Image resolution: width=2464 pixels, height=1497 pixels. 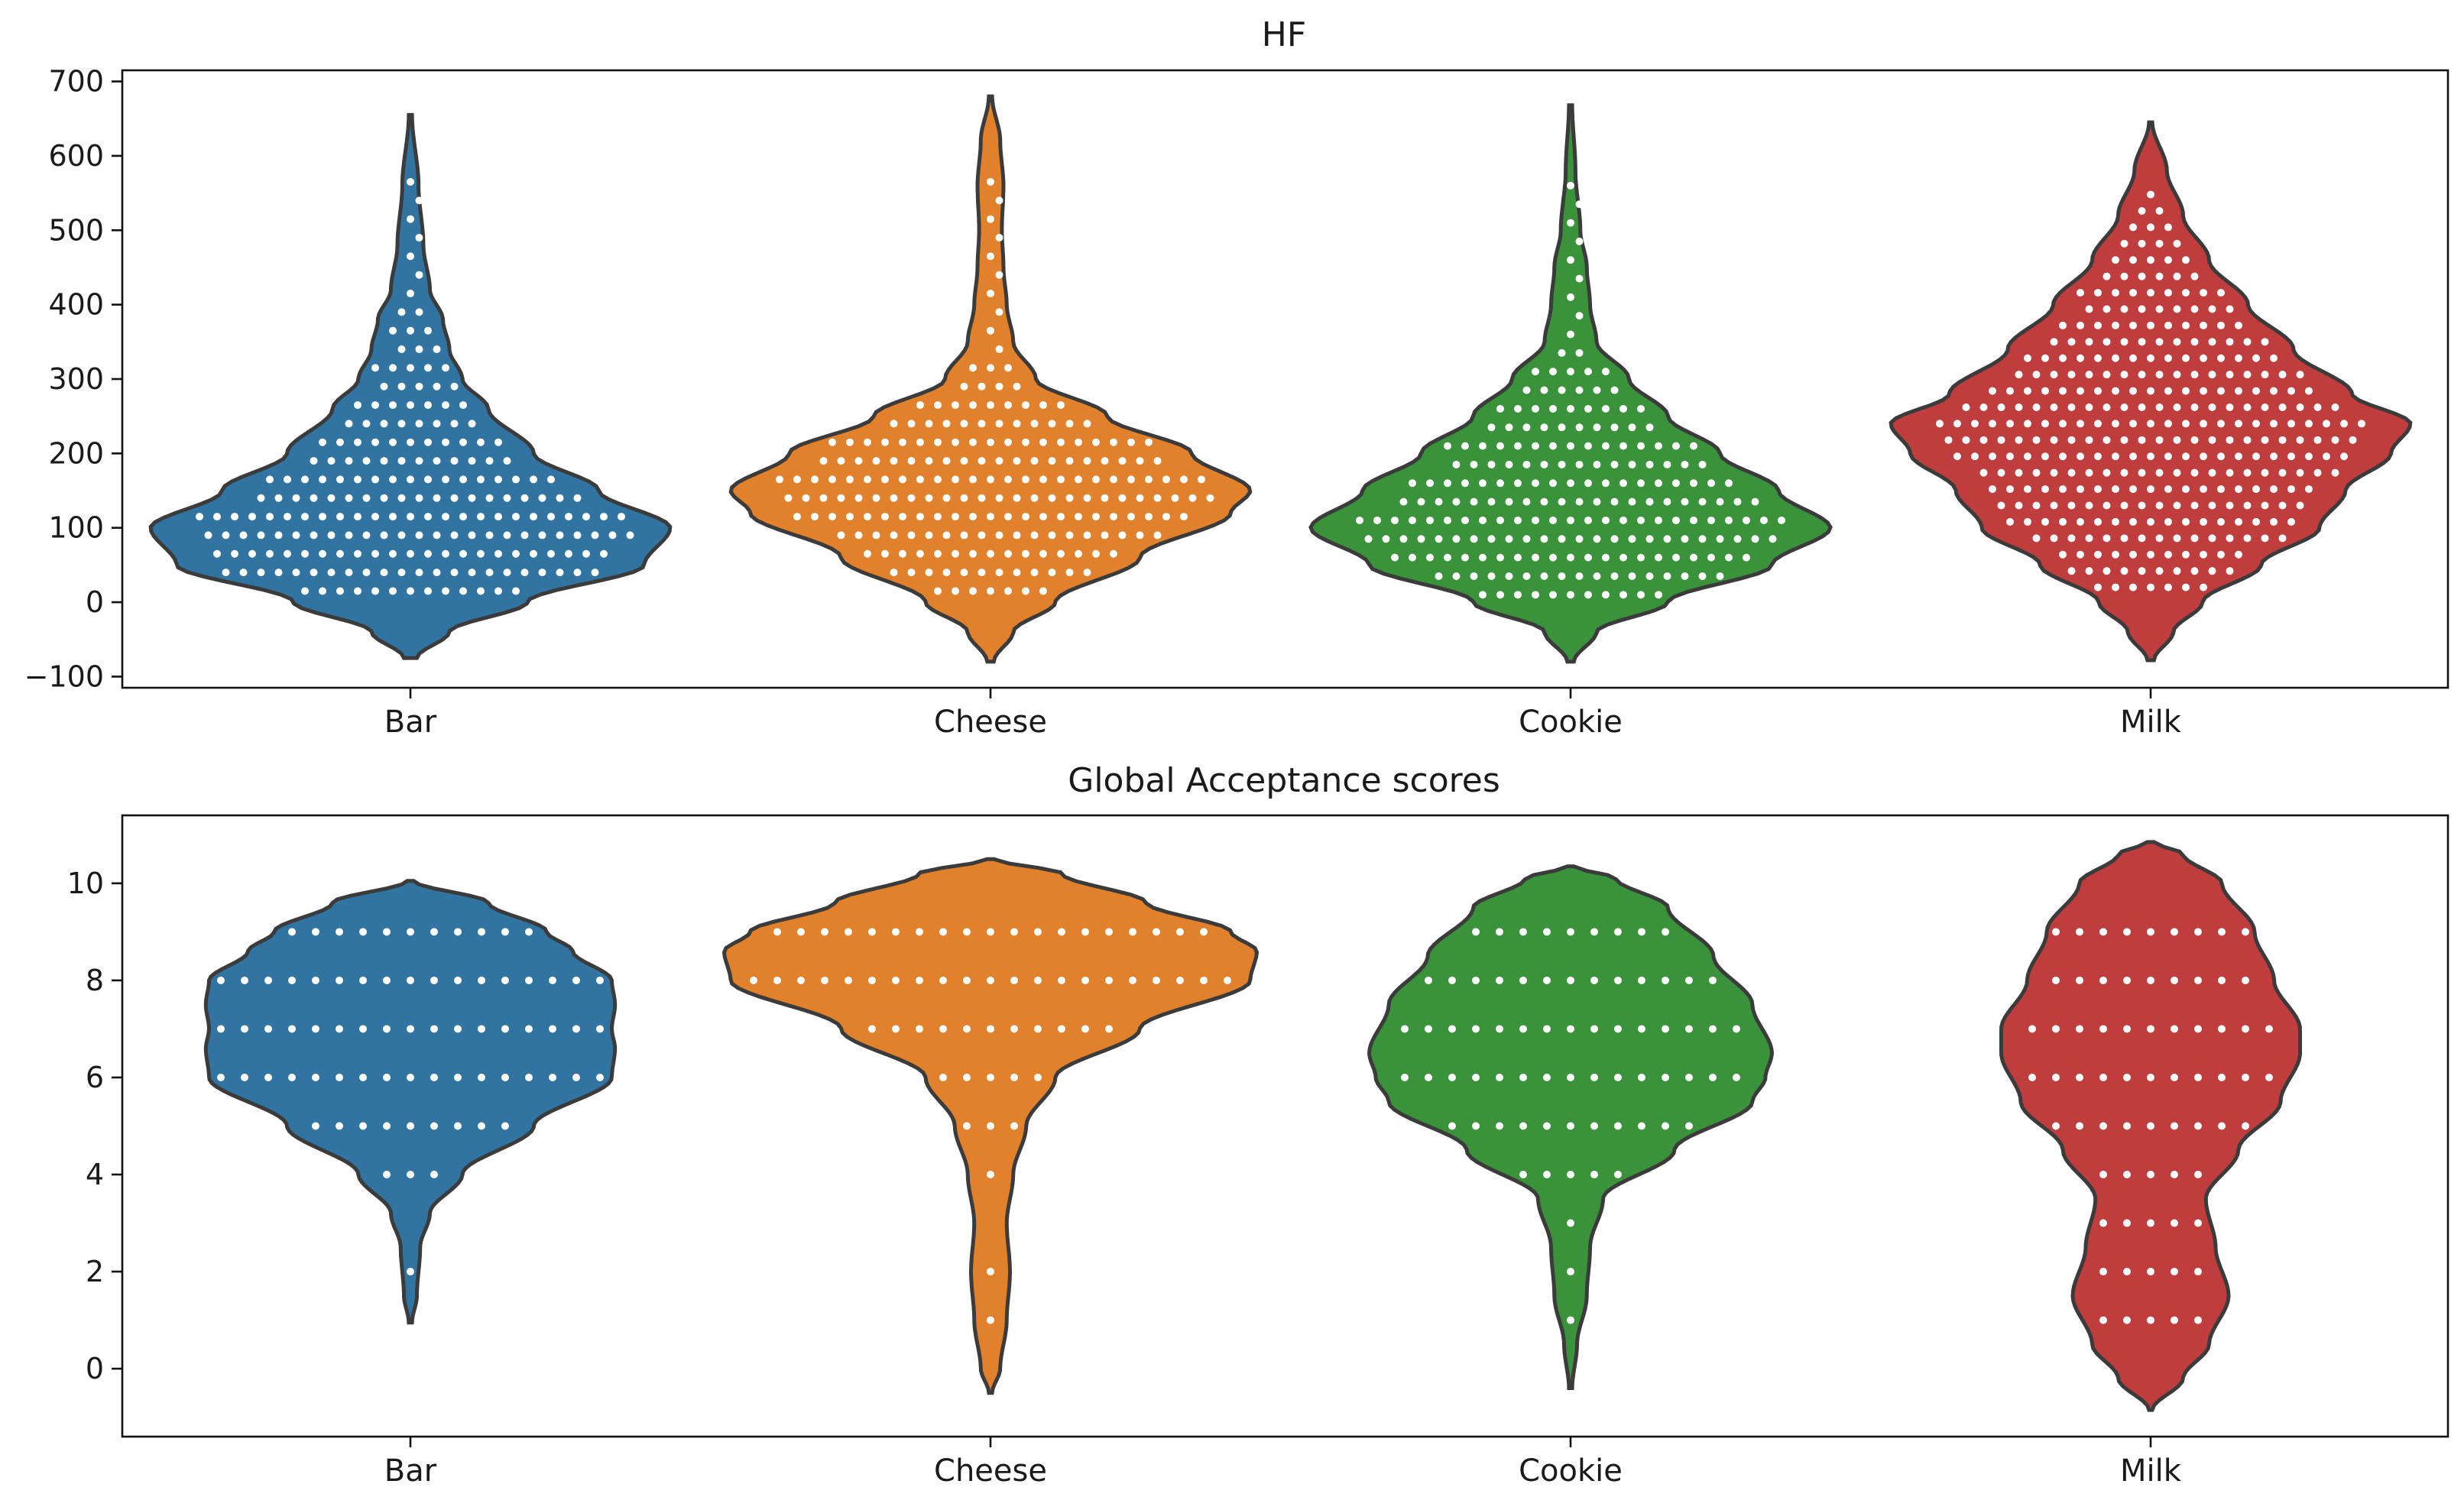 What do you see at coordinates (410, 386) in the screenshot?
I see `violin-bar` at bounding box center [410, 386].